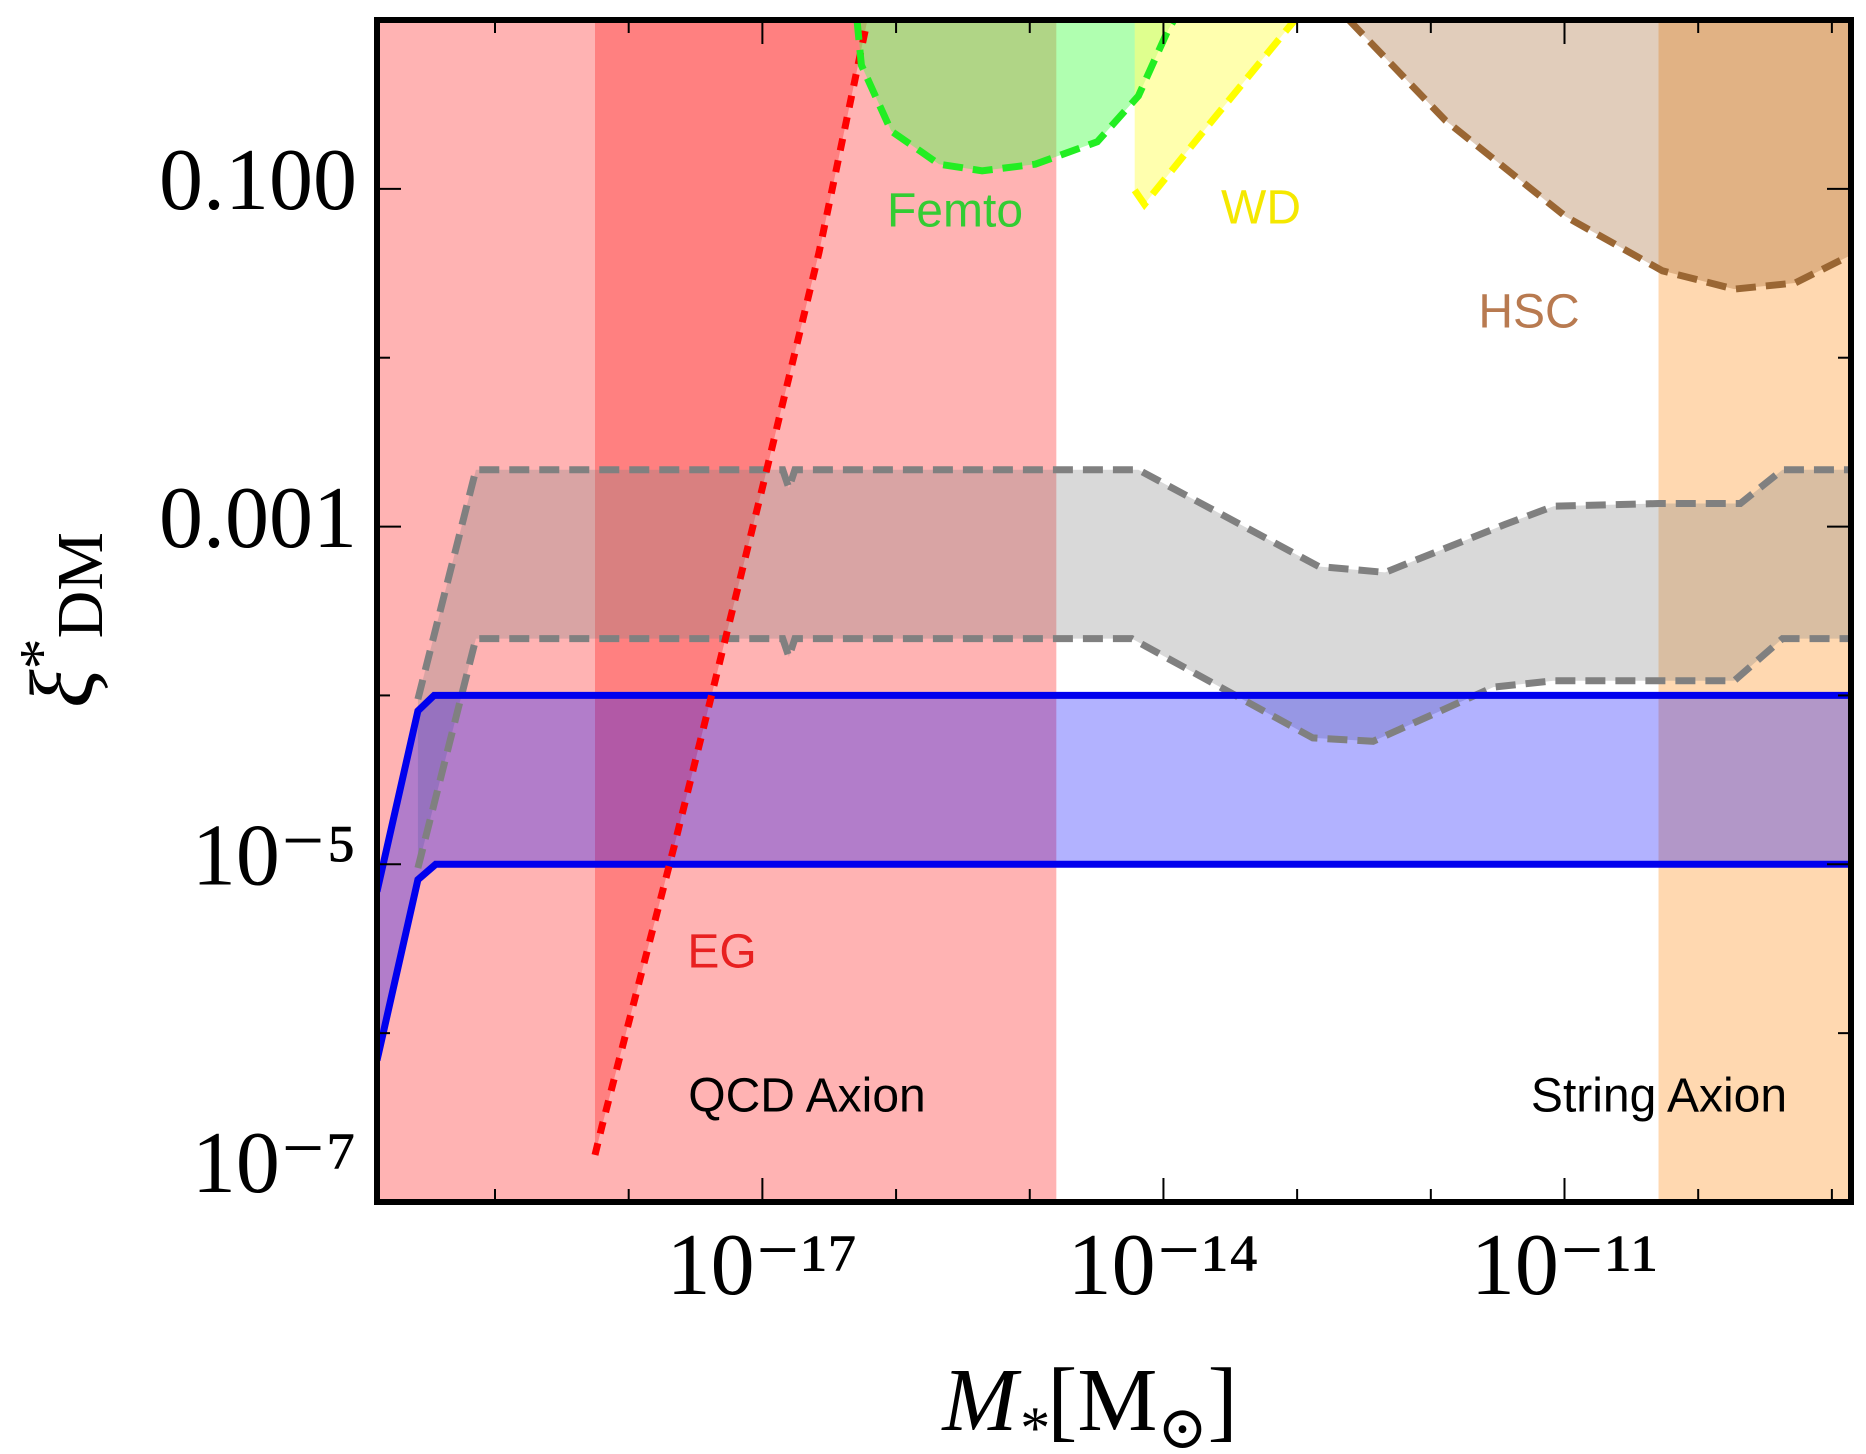  Describe the element at coordinates (1032, 1424) in the screenshot. I see `x-label-sub: *` at that location.